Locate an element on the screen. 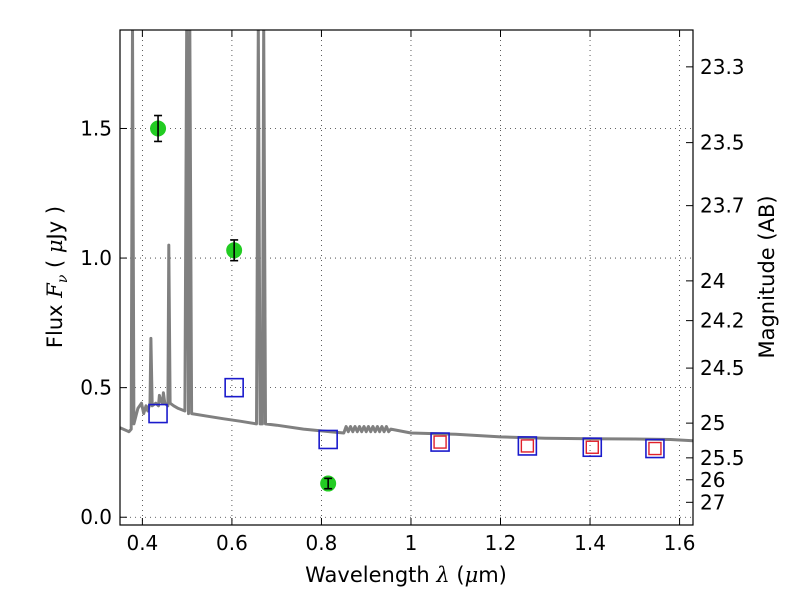  x-axis-label: Wavelength λ (μm) is located at coordinates (406, 575).